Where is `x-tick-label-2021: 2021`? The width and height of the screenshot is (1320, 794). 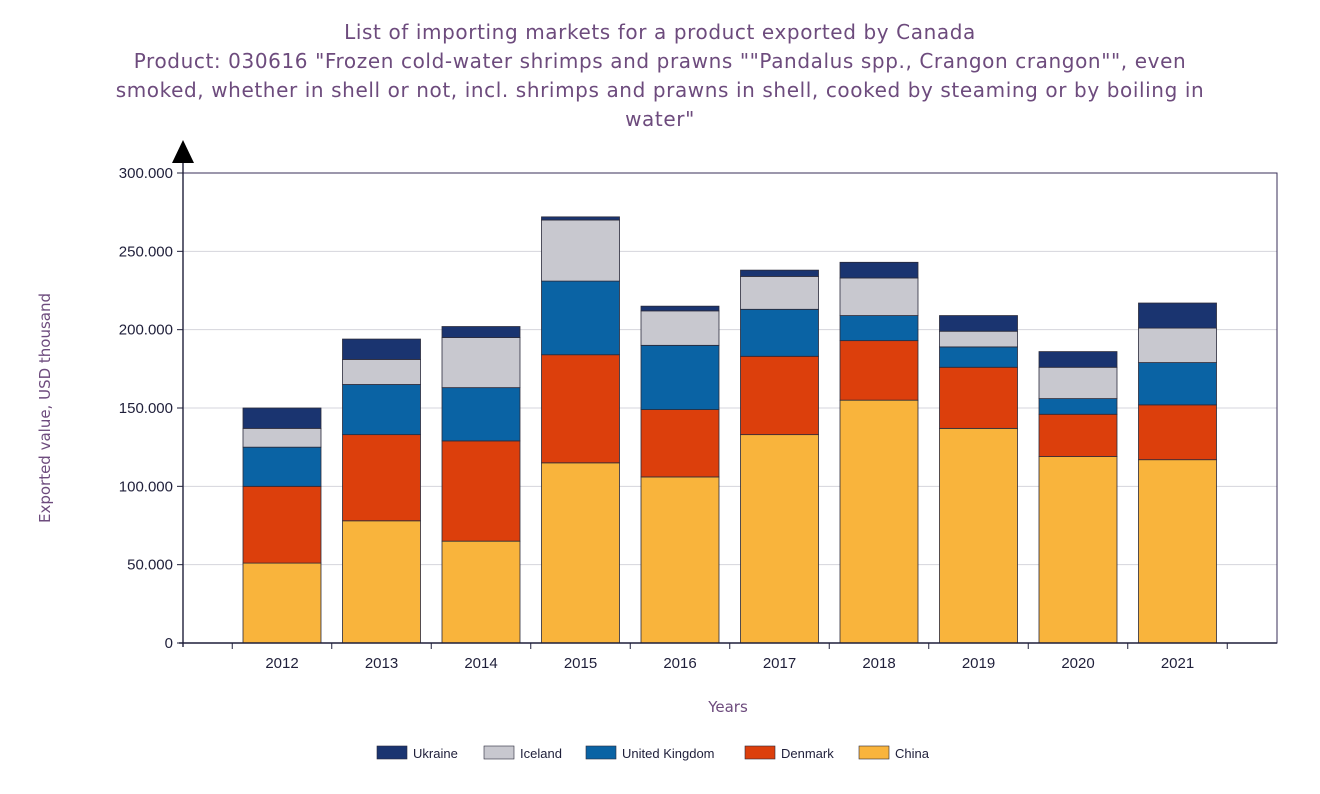 x-tick-label-2021: 2021 is located at coordinates (1177, 663).